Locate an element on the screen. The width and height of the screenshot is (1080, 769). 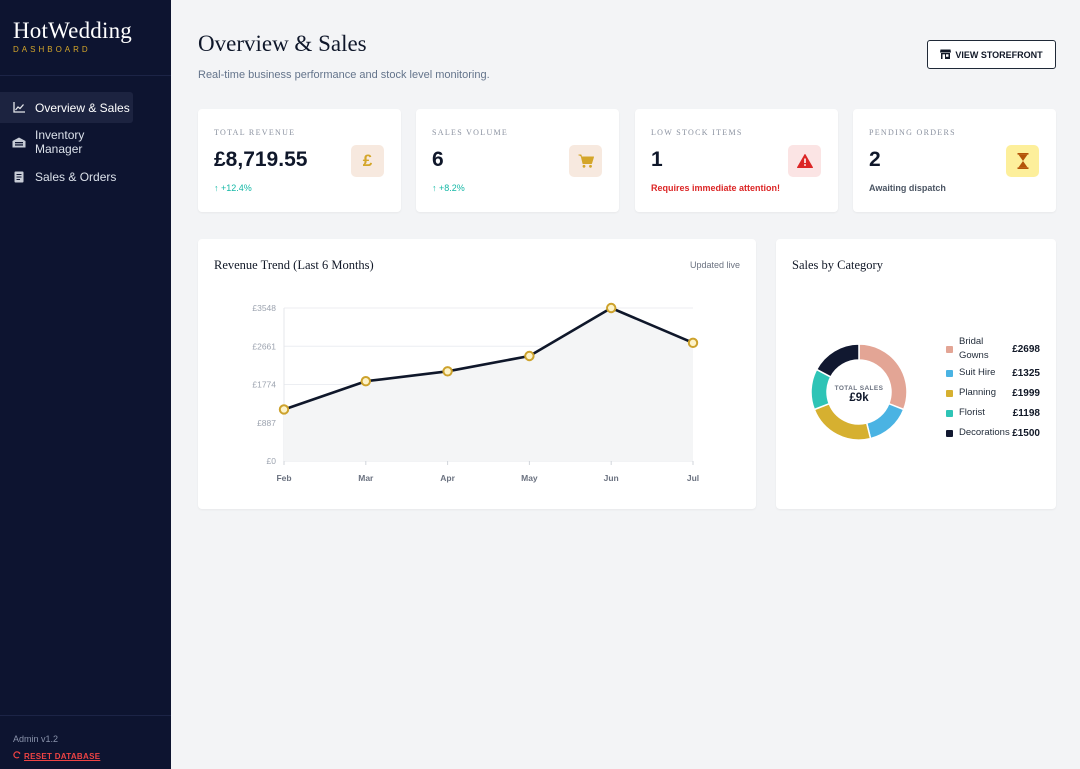
brand: HotWedding DASHBOARD is located at coordinates (85, 38).